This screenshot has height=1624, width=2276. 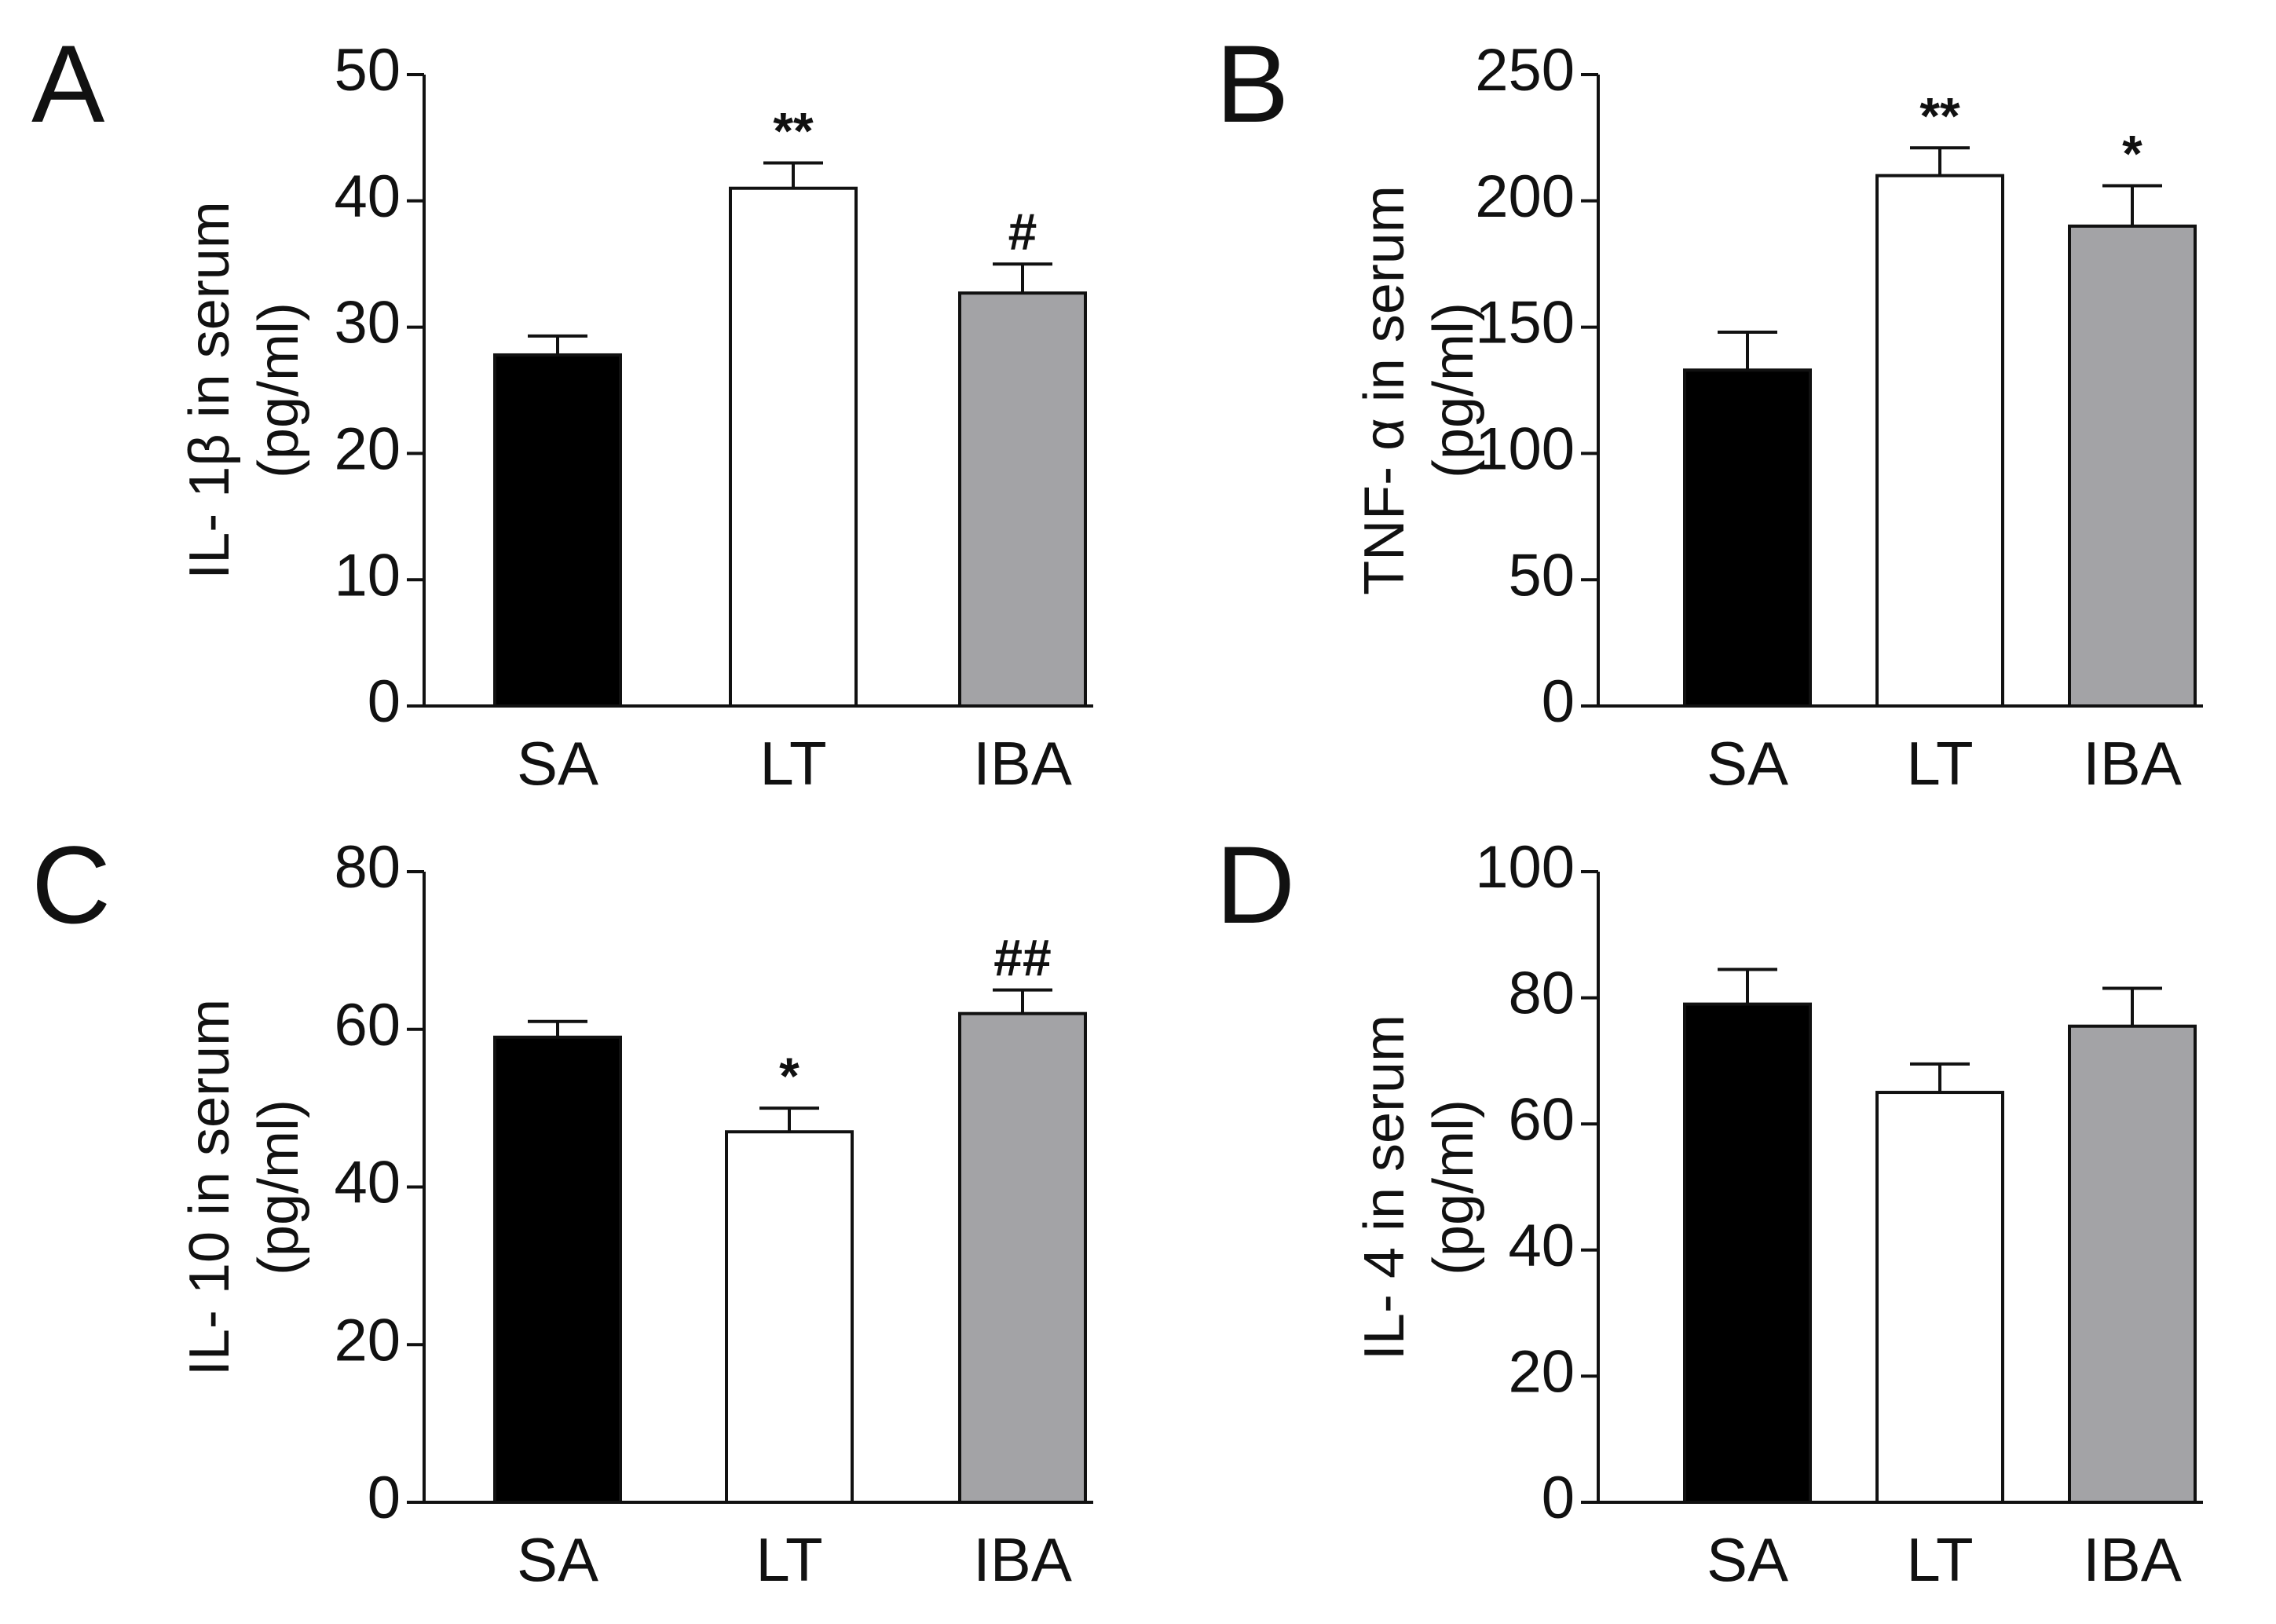 What do you see at coordinates (367, 70) in the screenshot?
I see `panel-a-y-tick-label-50: 50` at bounding box center [367, 70].